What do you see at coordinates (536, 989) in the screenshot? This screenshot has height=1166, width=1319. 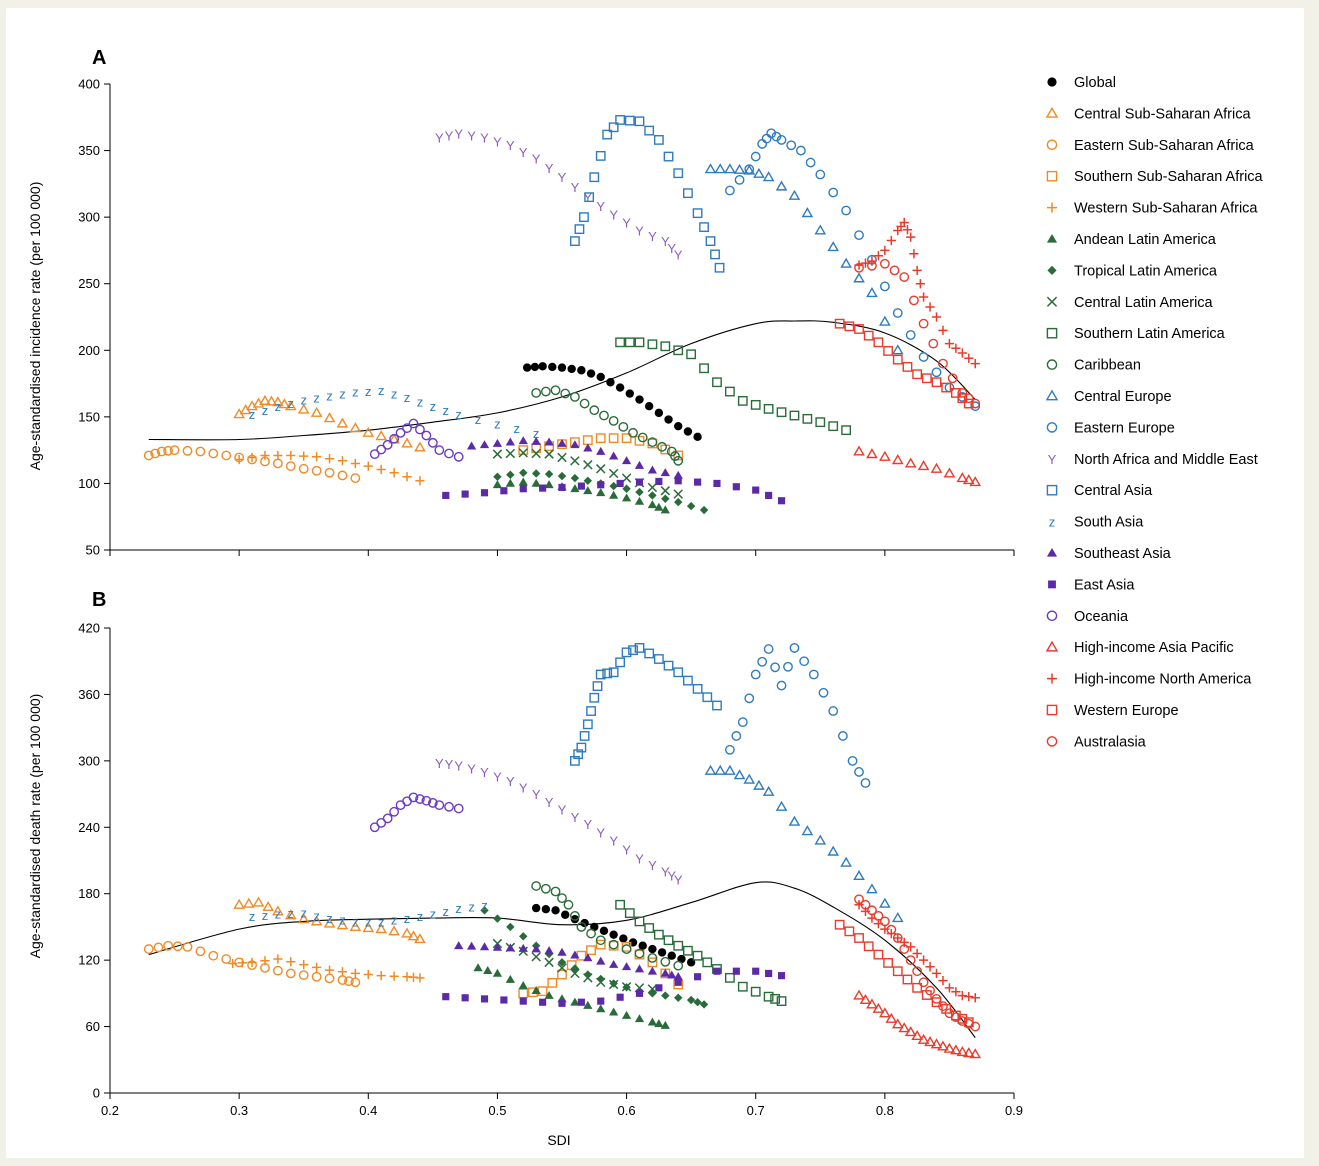 I see `panel-b-point-andean-latin-america` at bounding box center [536, 989].